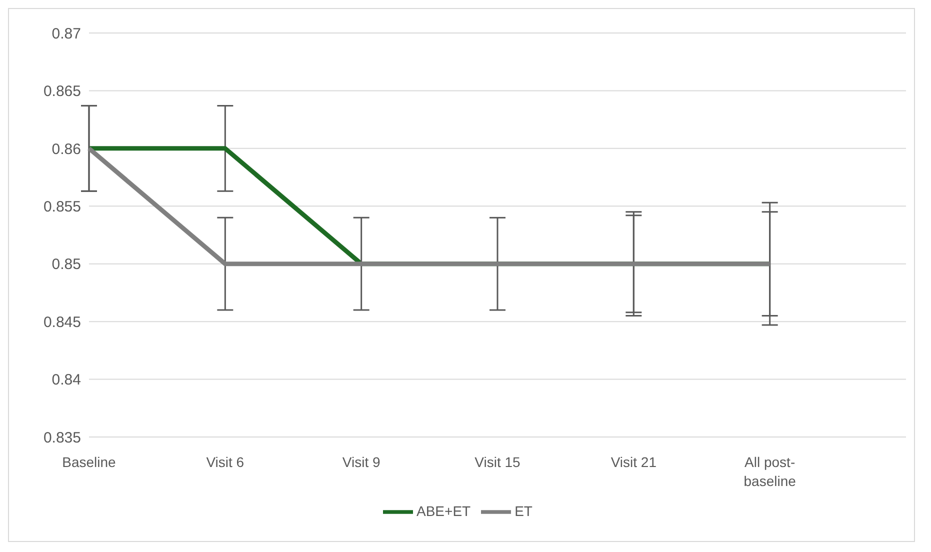 The image size is (931, 552). I want to click on y-tick-label: 0.865, so click(62, 91).